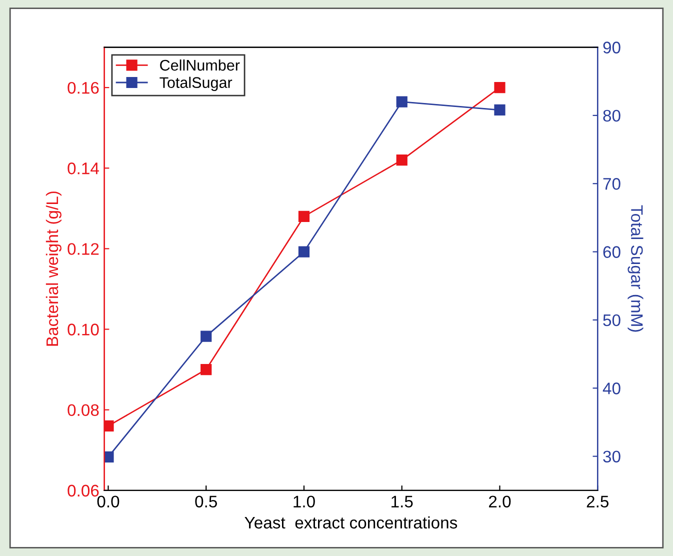  What do you see at coordinates (83, 410) in the screenshot?
I see `y-tick-label: 0.08` at bounding box center [83, 410].